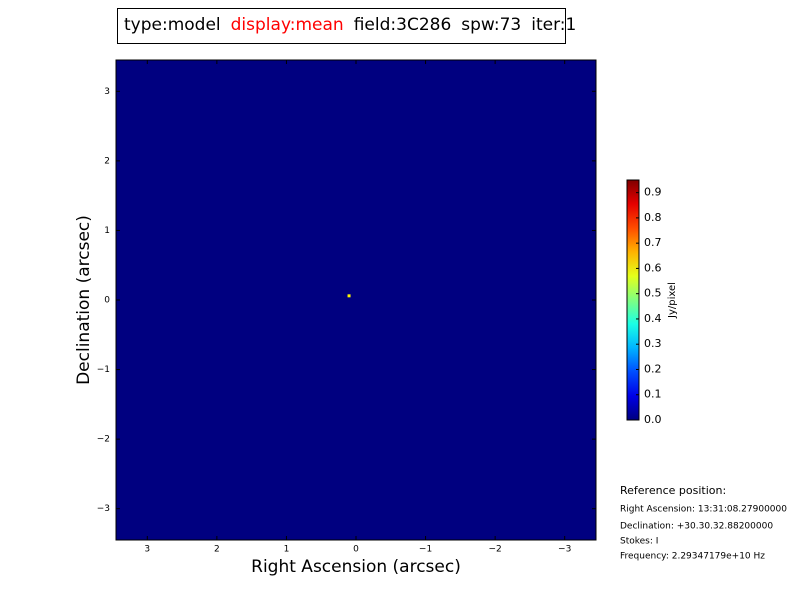 This screenshot has width=800, height=600. I want to click on x-tick-label: 1, so click(287, 550).